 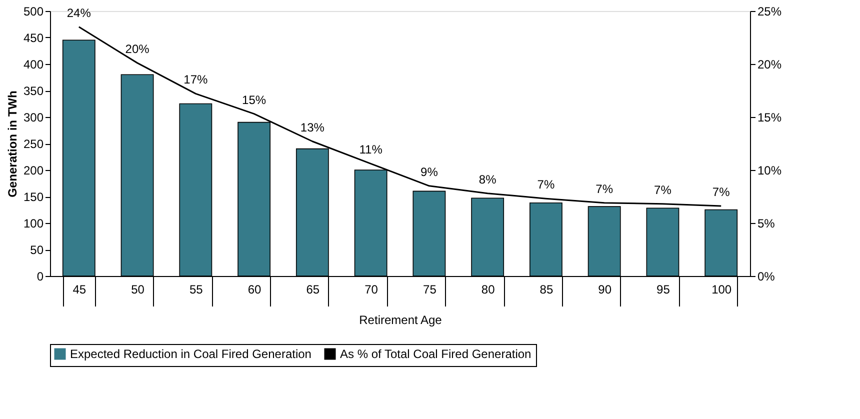 I want to click on data-label: 24%, so click(x=79, y=13).